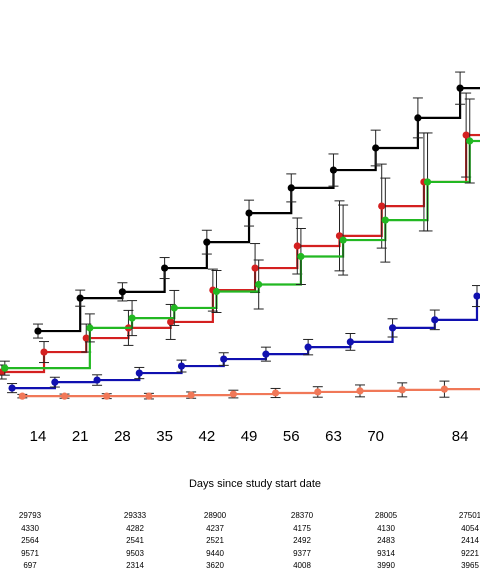 The height and width of the screenshot is (570, 480). What do you see at coordinates (248, 390) in the screenshot?
I see `series` at bounding box center [248, 390].